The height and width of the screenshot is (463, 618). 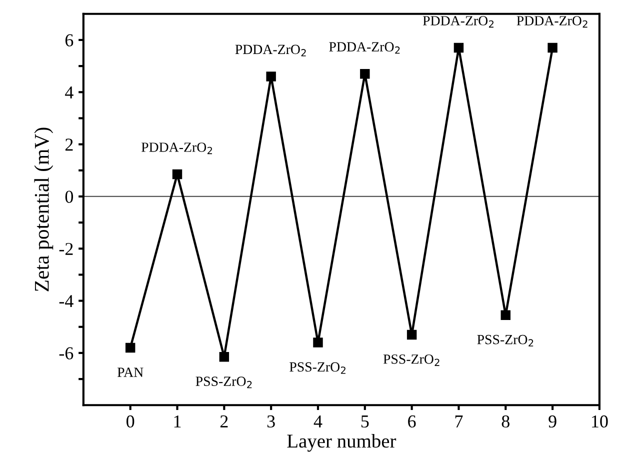 I want to click on x-tick-label: 5, so click(x=365, y=422).